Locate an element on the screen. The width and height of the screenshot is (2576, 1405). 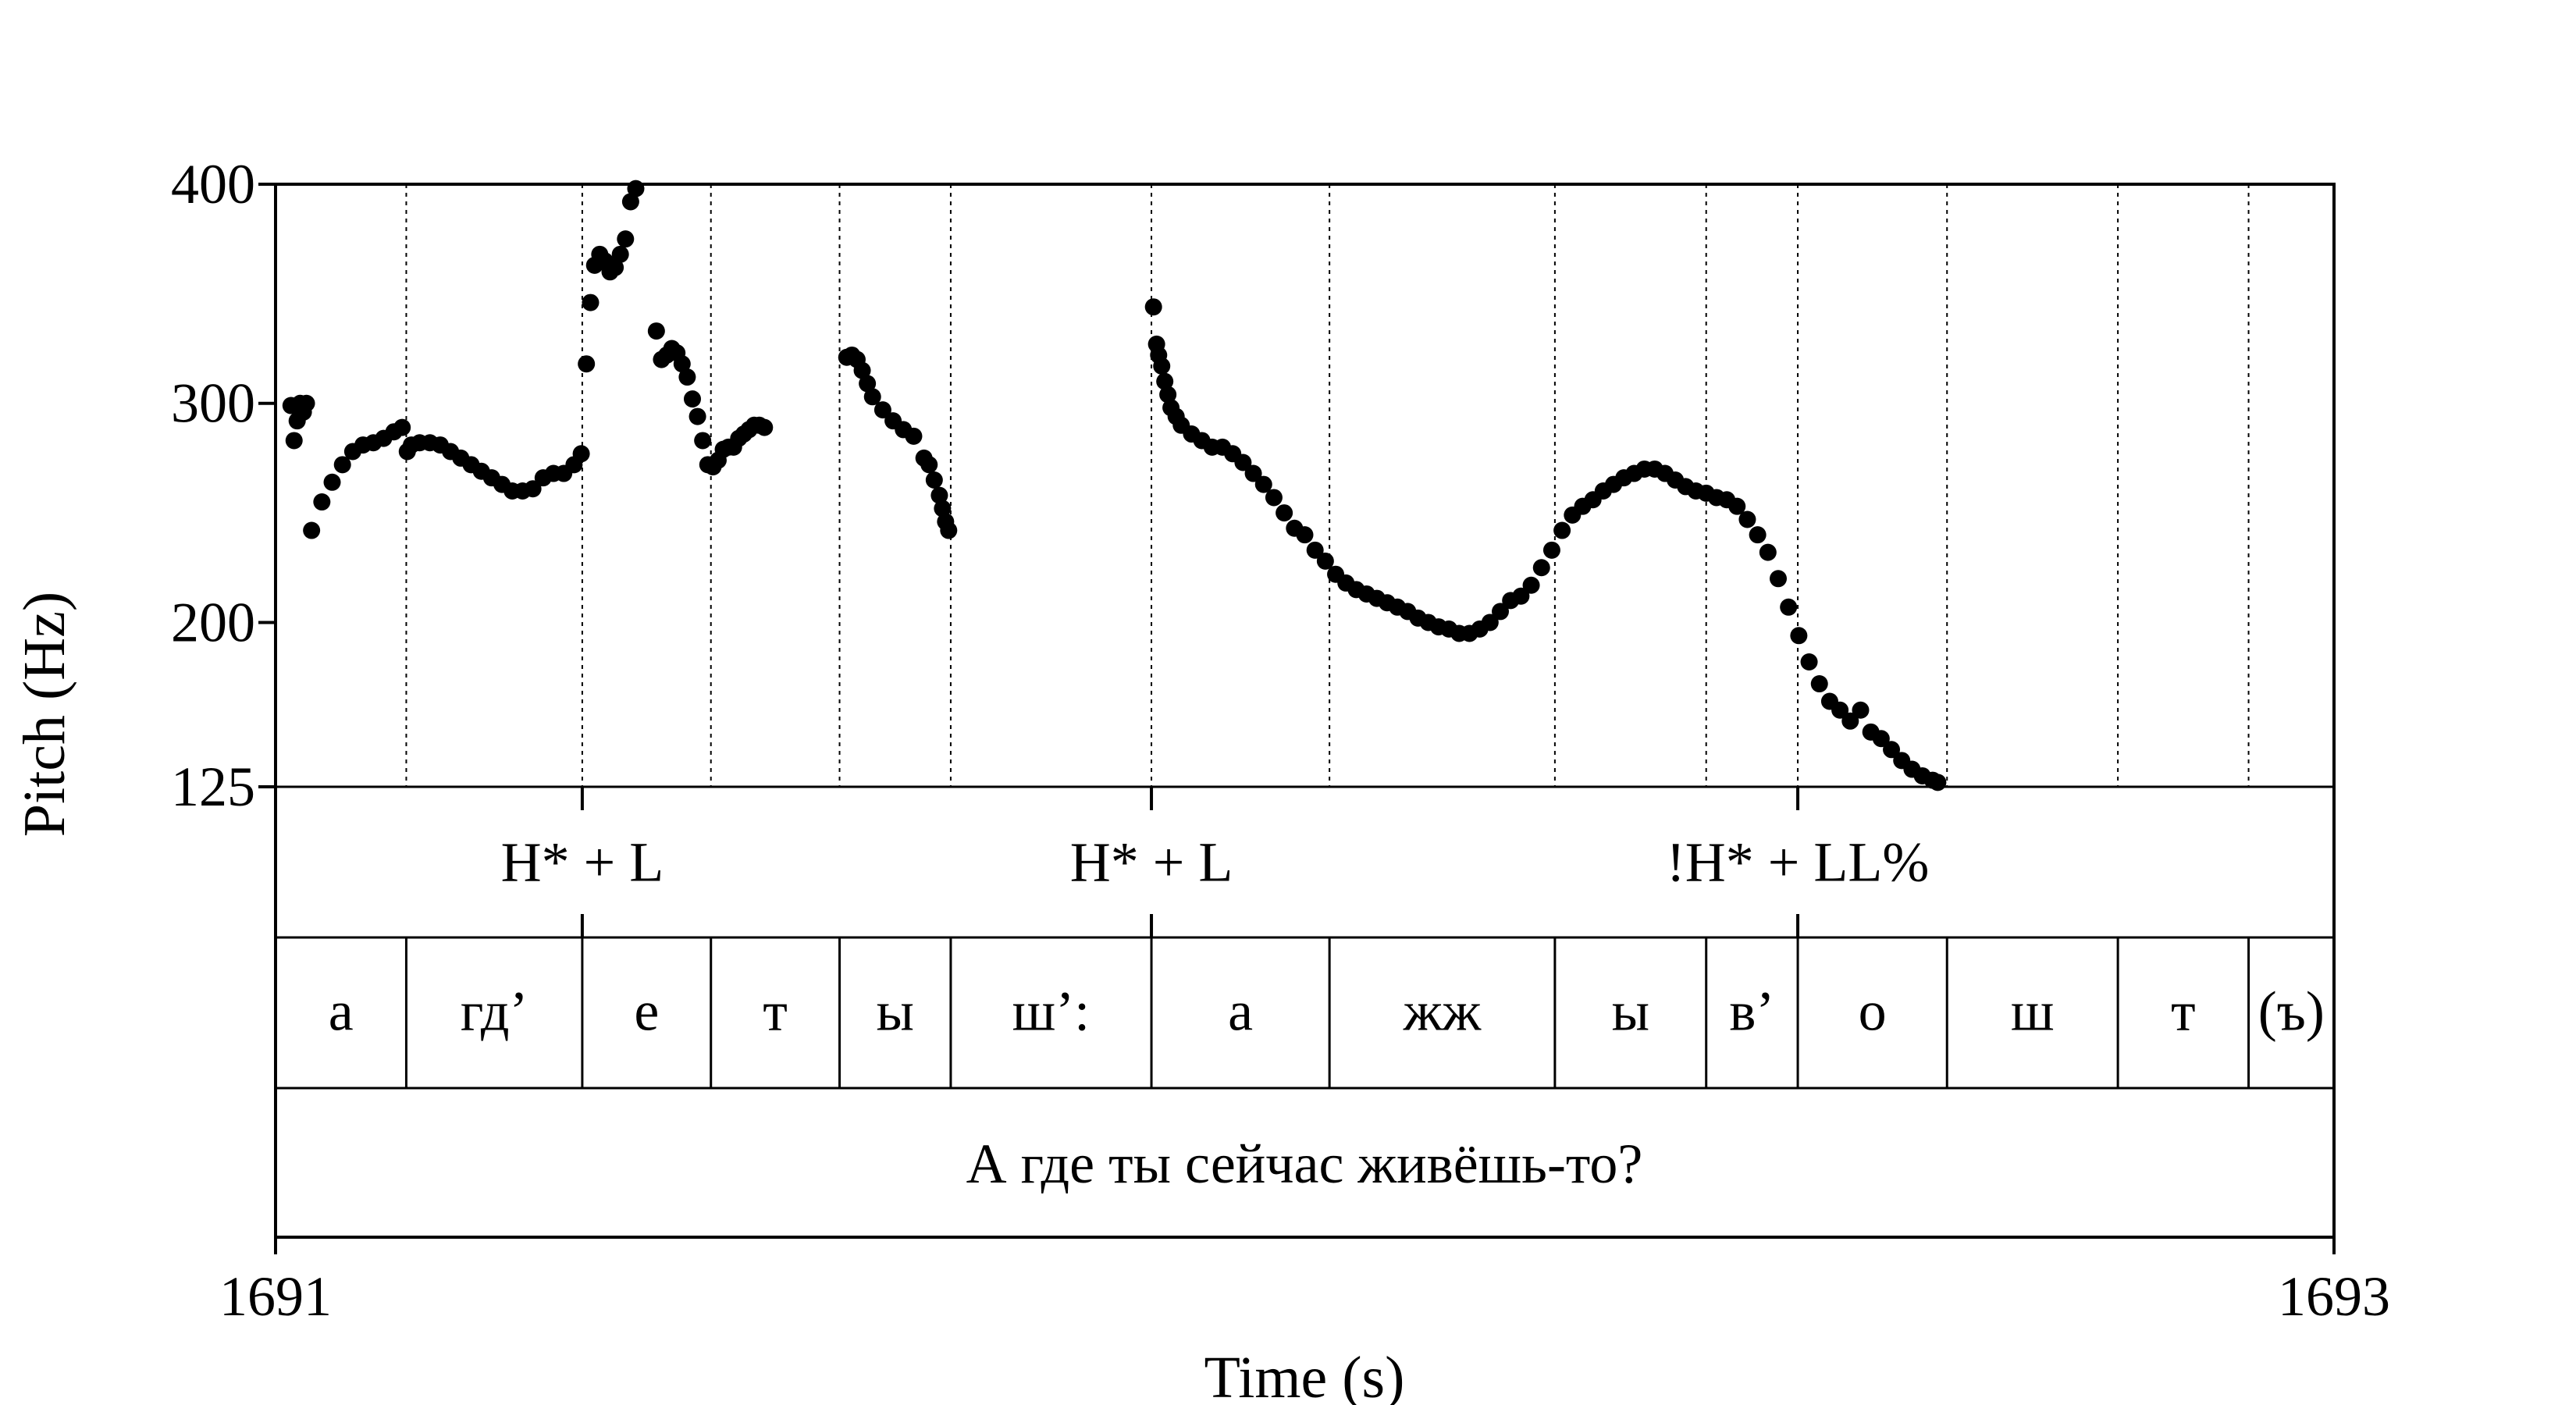
y-tick-label: 300 is located at coordinates (213, 404).